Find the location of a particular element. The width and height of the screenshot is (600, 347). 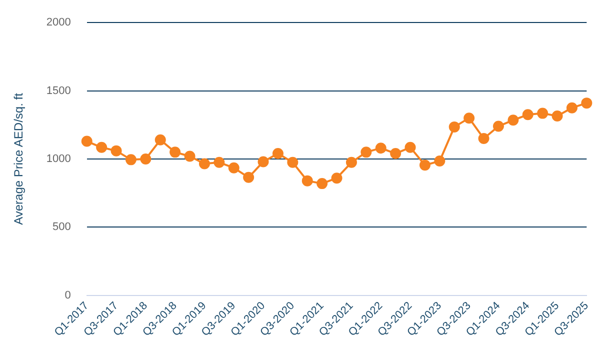

y-tick-label: 1000 is located at coordinates (58, 159).